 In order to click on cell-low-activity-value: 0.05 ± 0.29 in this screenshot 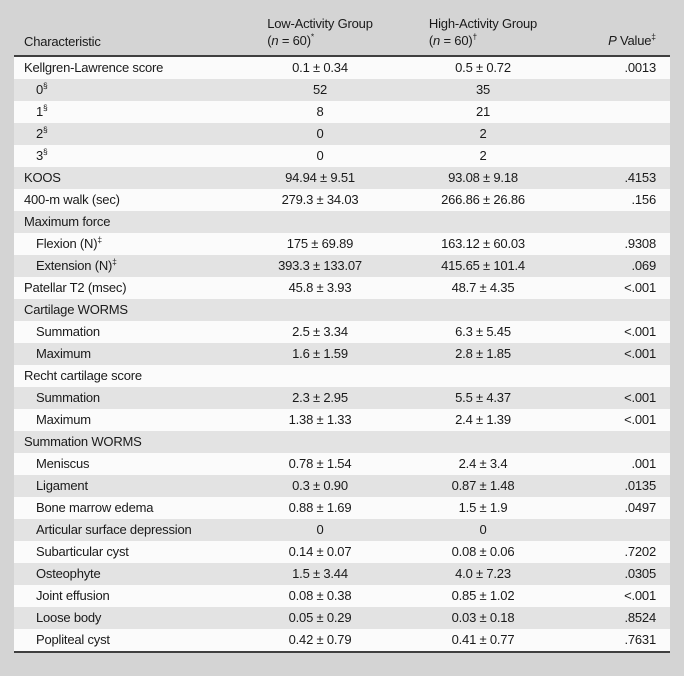, I will do `click(320, 617)`.